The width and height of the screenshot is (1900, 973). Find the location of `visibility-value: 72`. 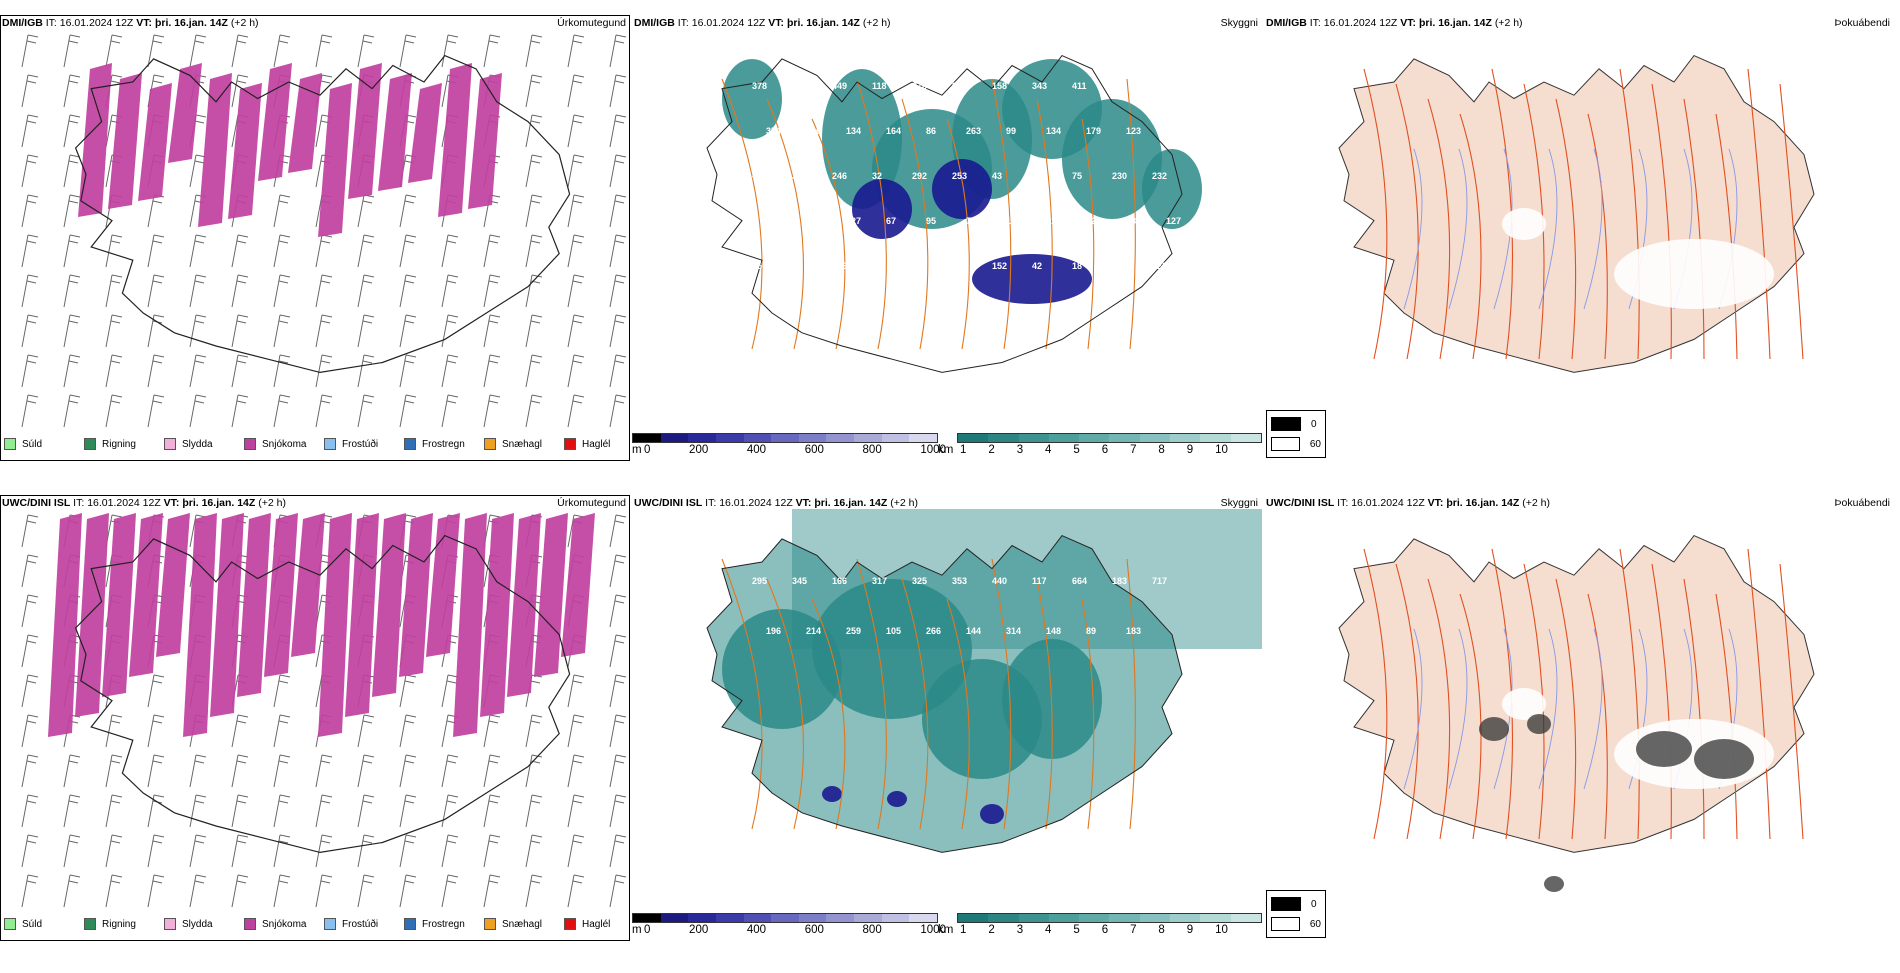

visibility-value: 72 is located at coordinates (797, 266).